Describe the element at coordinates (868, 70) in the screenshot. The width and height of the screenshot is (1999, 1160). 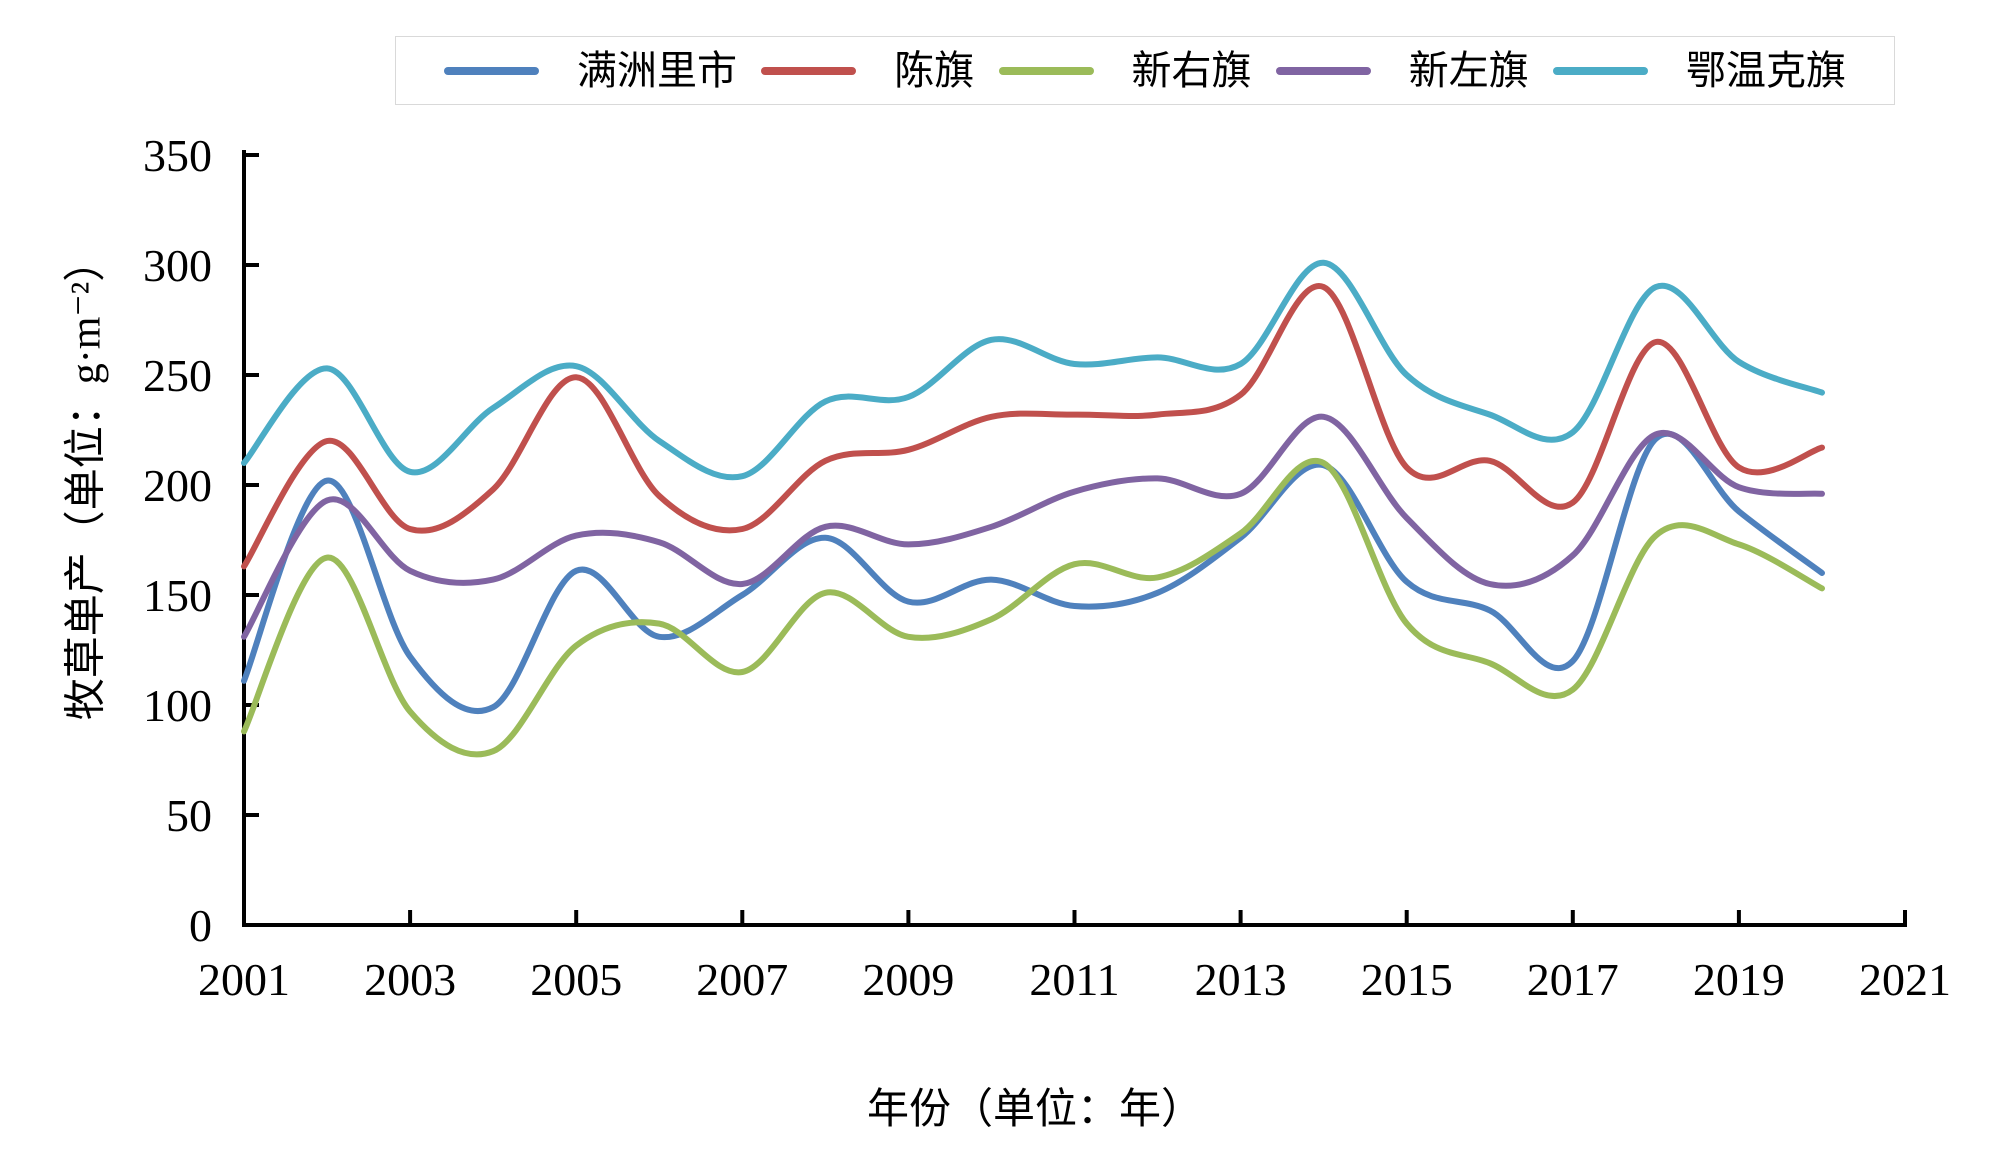
I see `legend-item-1: 陈旗` at that location.